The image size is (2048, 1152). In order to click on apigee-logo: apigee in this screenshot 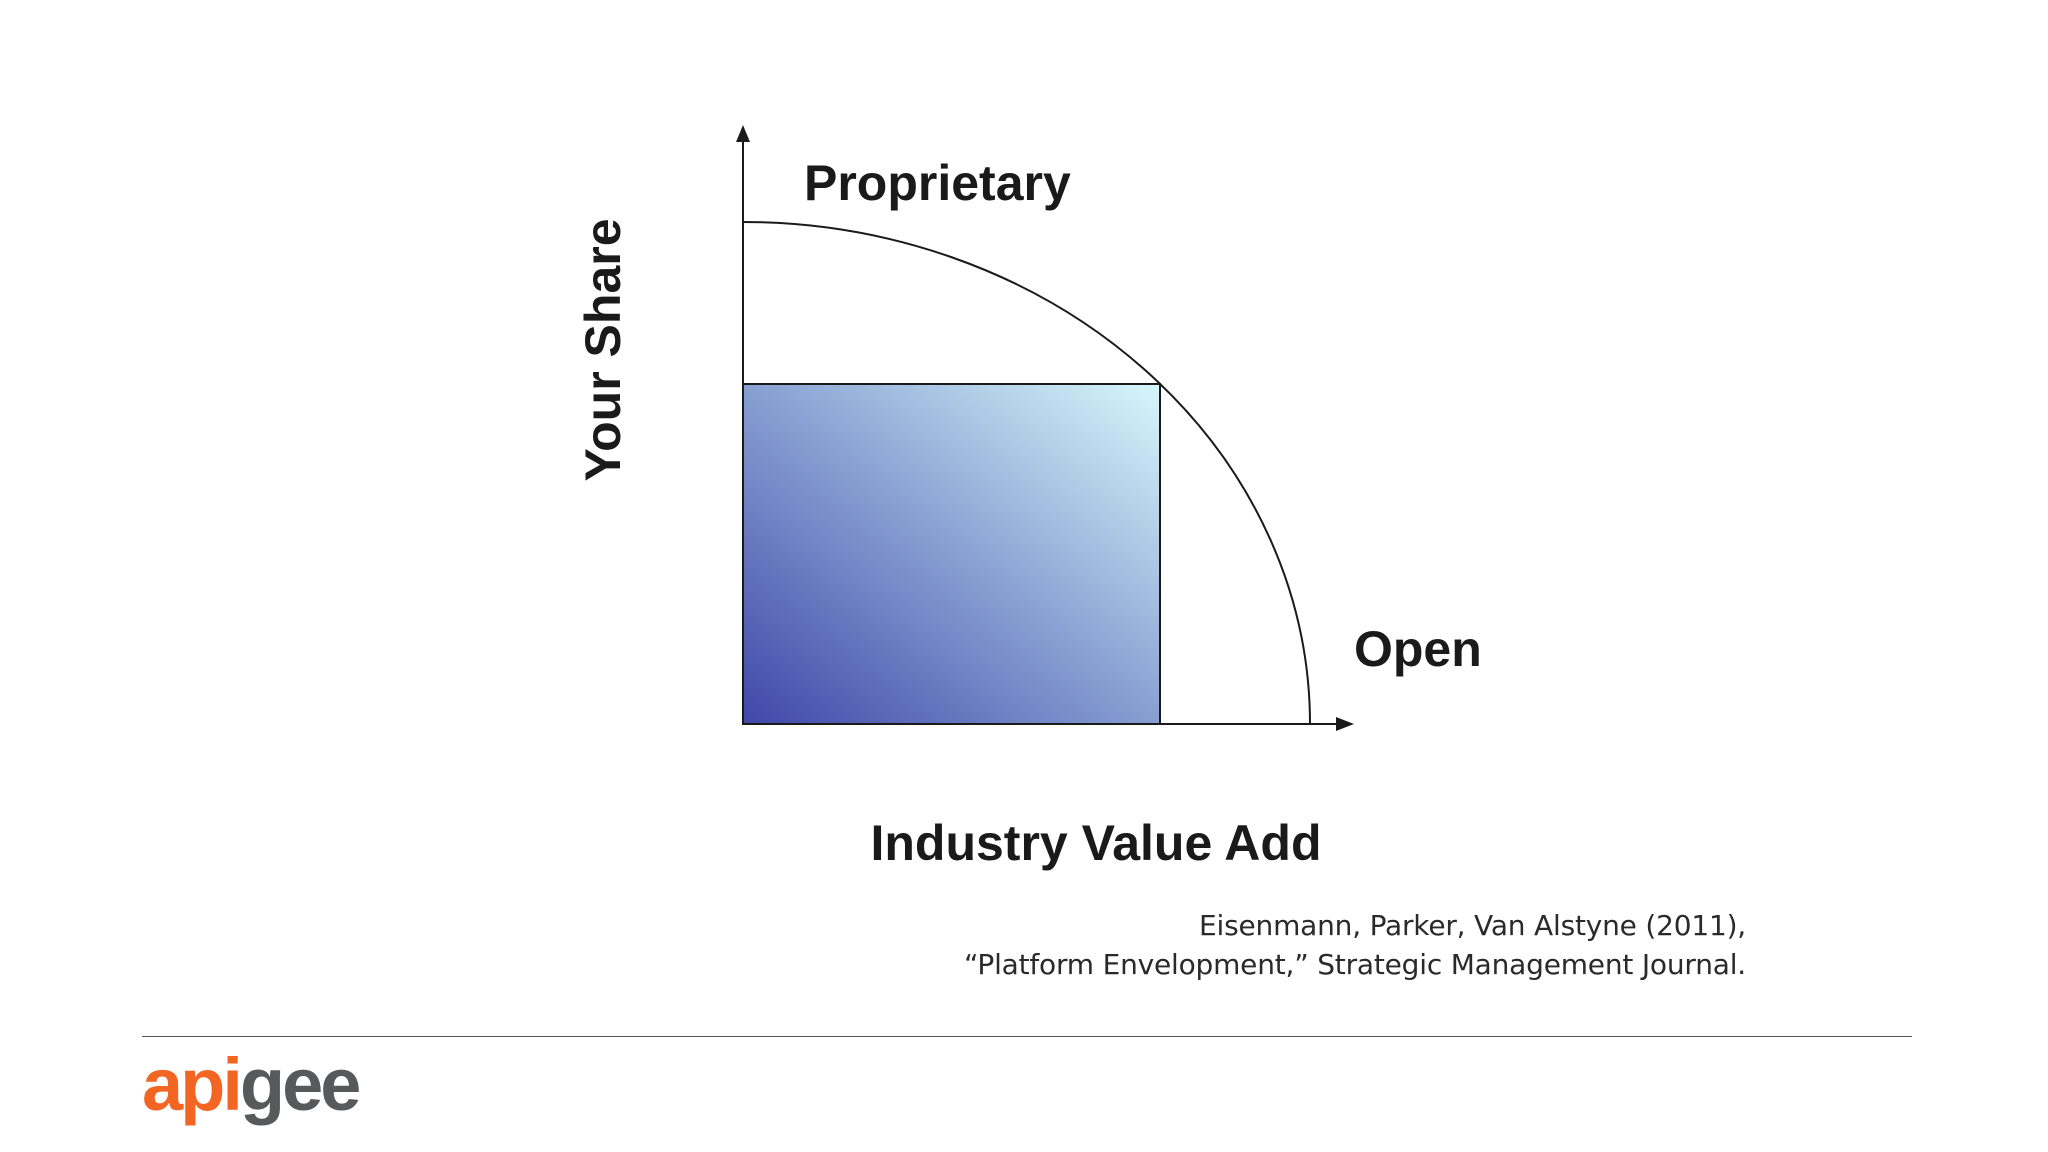, I will do `click(272, 1085)`.